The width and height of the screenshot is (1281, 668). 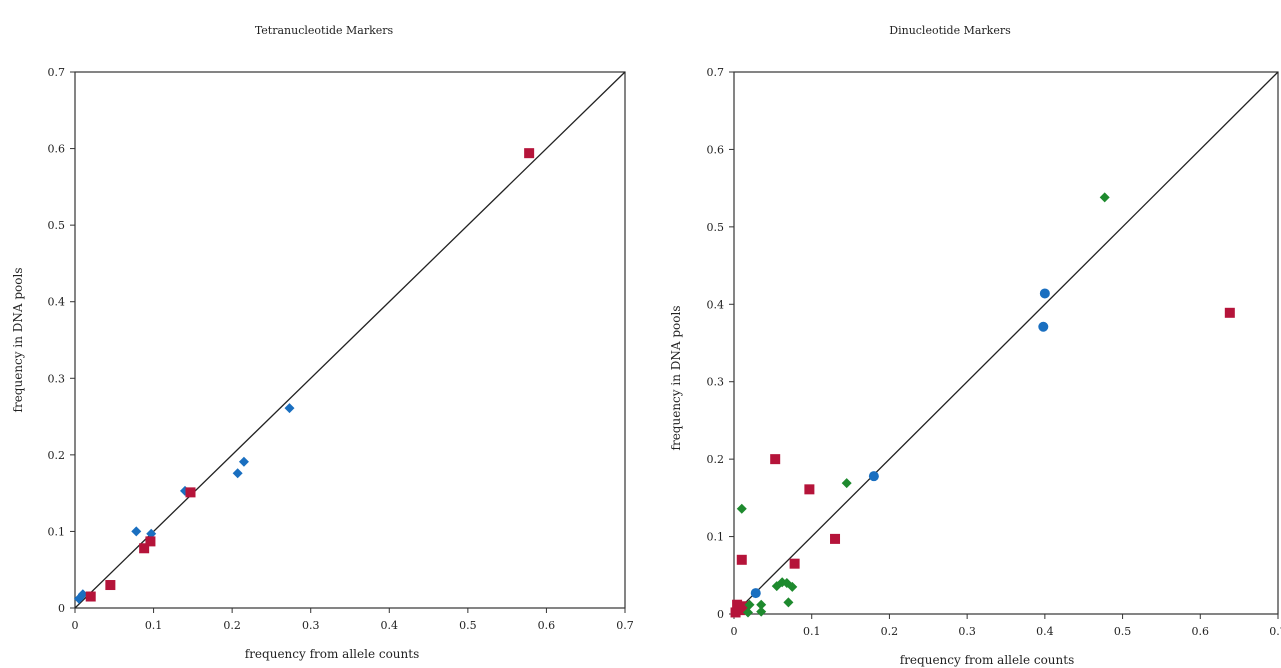 What do you see at coordinates (324, 30) in the screenshot?
I see `chart-title: Tetranucleotide Markers` at bounding box center [324, 30].